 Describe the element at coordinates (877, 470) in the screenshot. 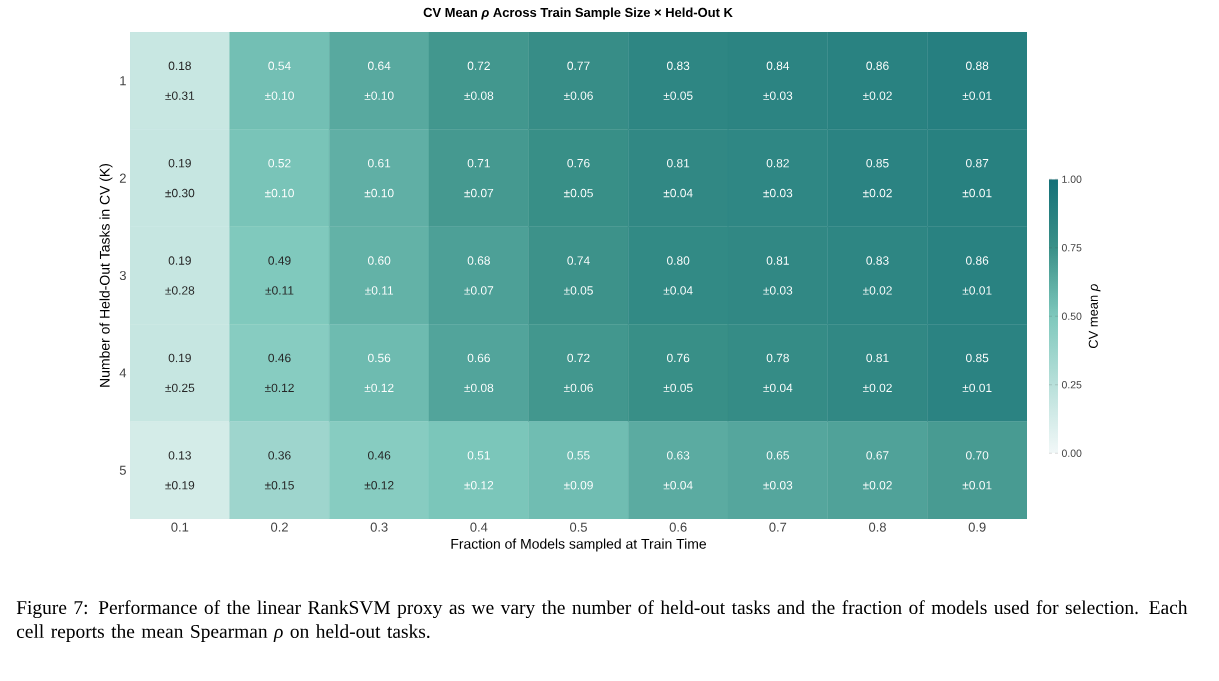

I see `text: 0.67 ±0.02` at that location.